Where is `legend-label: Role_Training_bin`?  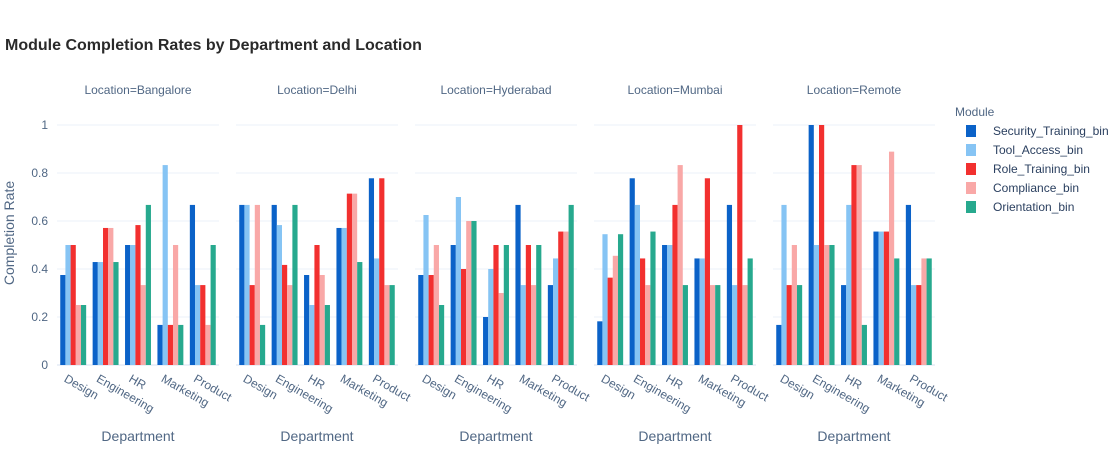 legend-label: Role_Training_bin is located at coordinates (1041, 169).